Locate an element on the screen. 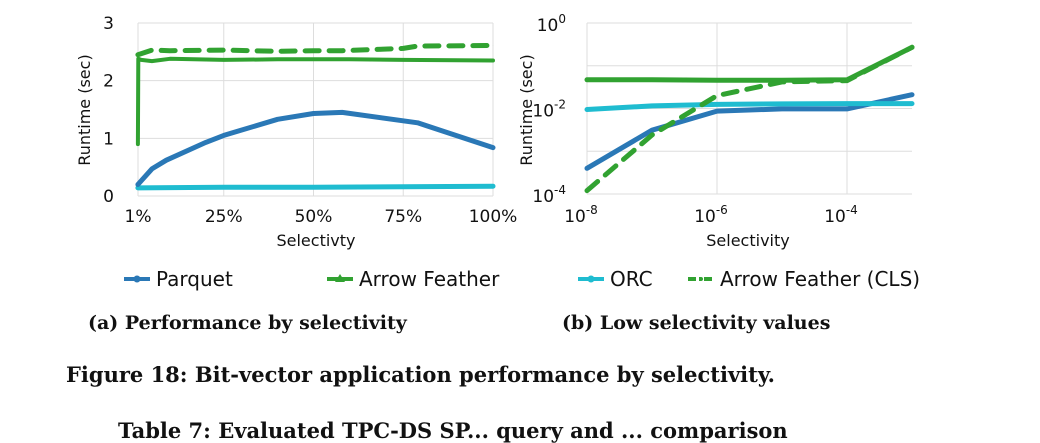 The width and height of the screenshot is (1040, 443). chart-b-series-arrow-feather is located at coordinates (749, 63).